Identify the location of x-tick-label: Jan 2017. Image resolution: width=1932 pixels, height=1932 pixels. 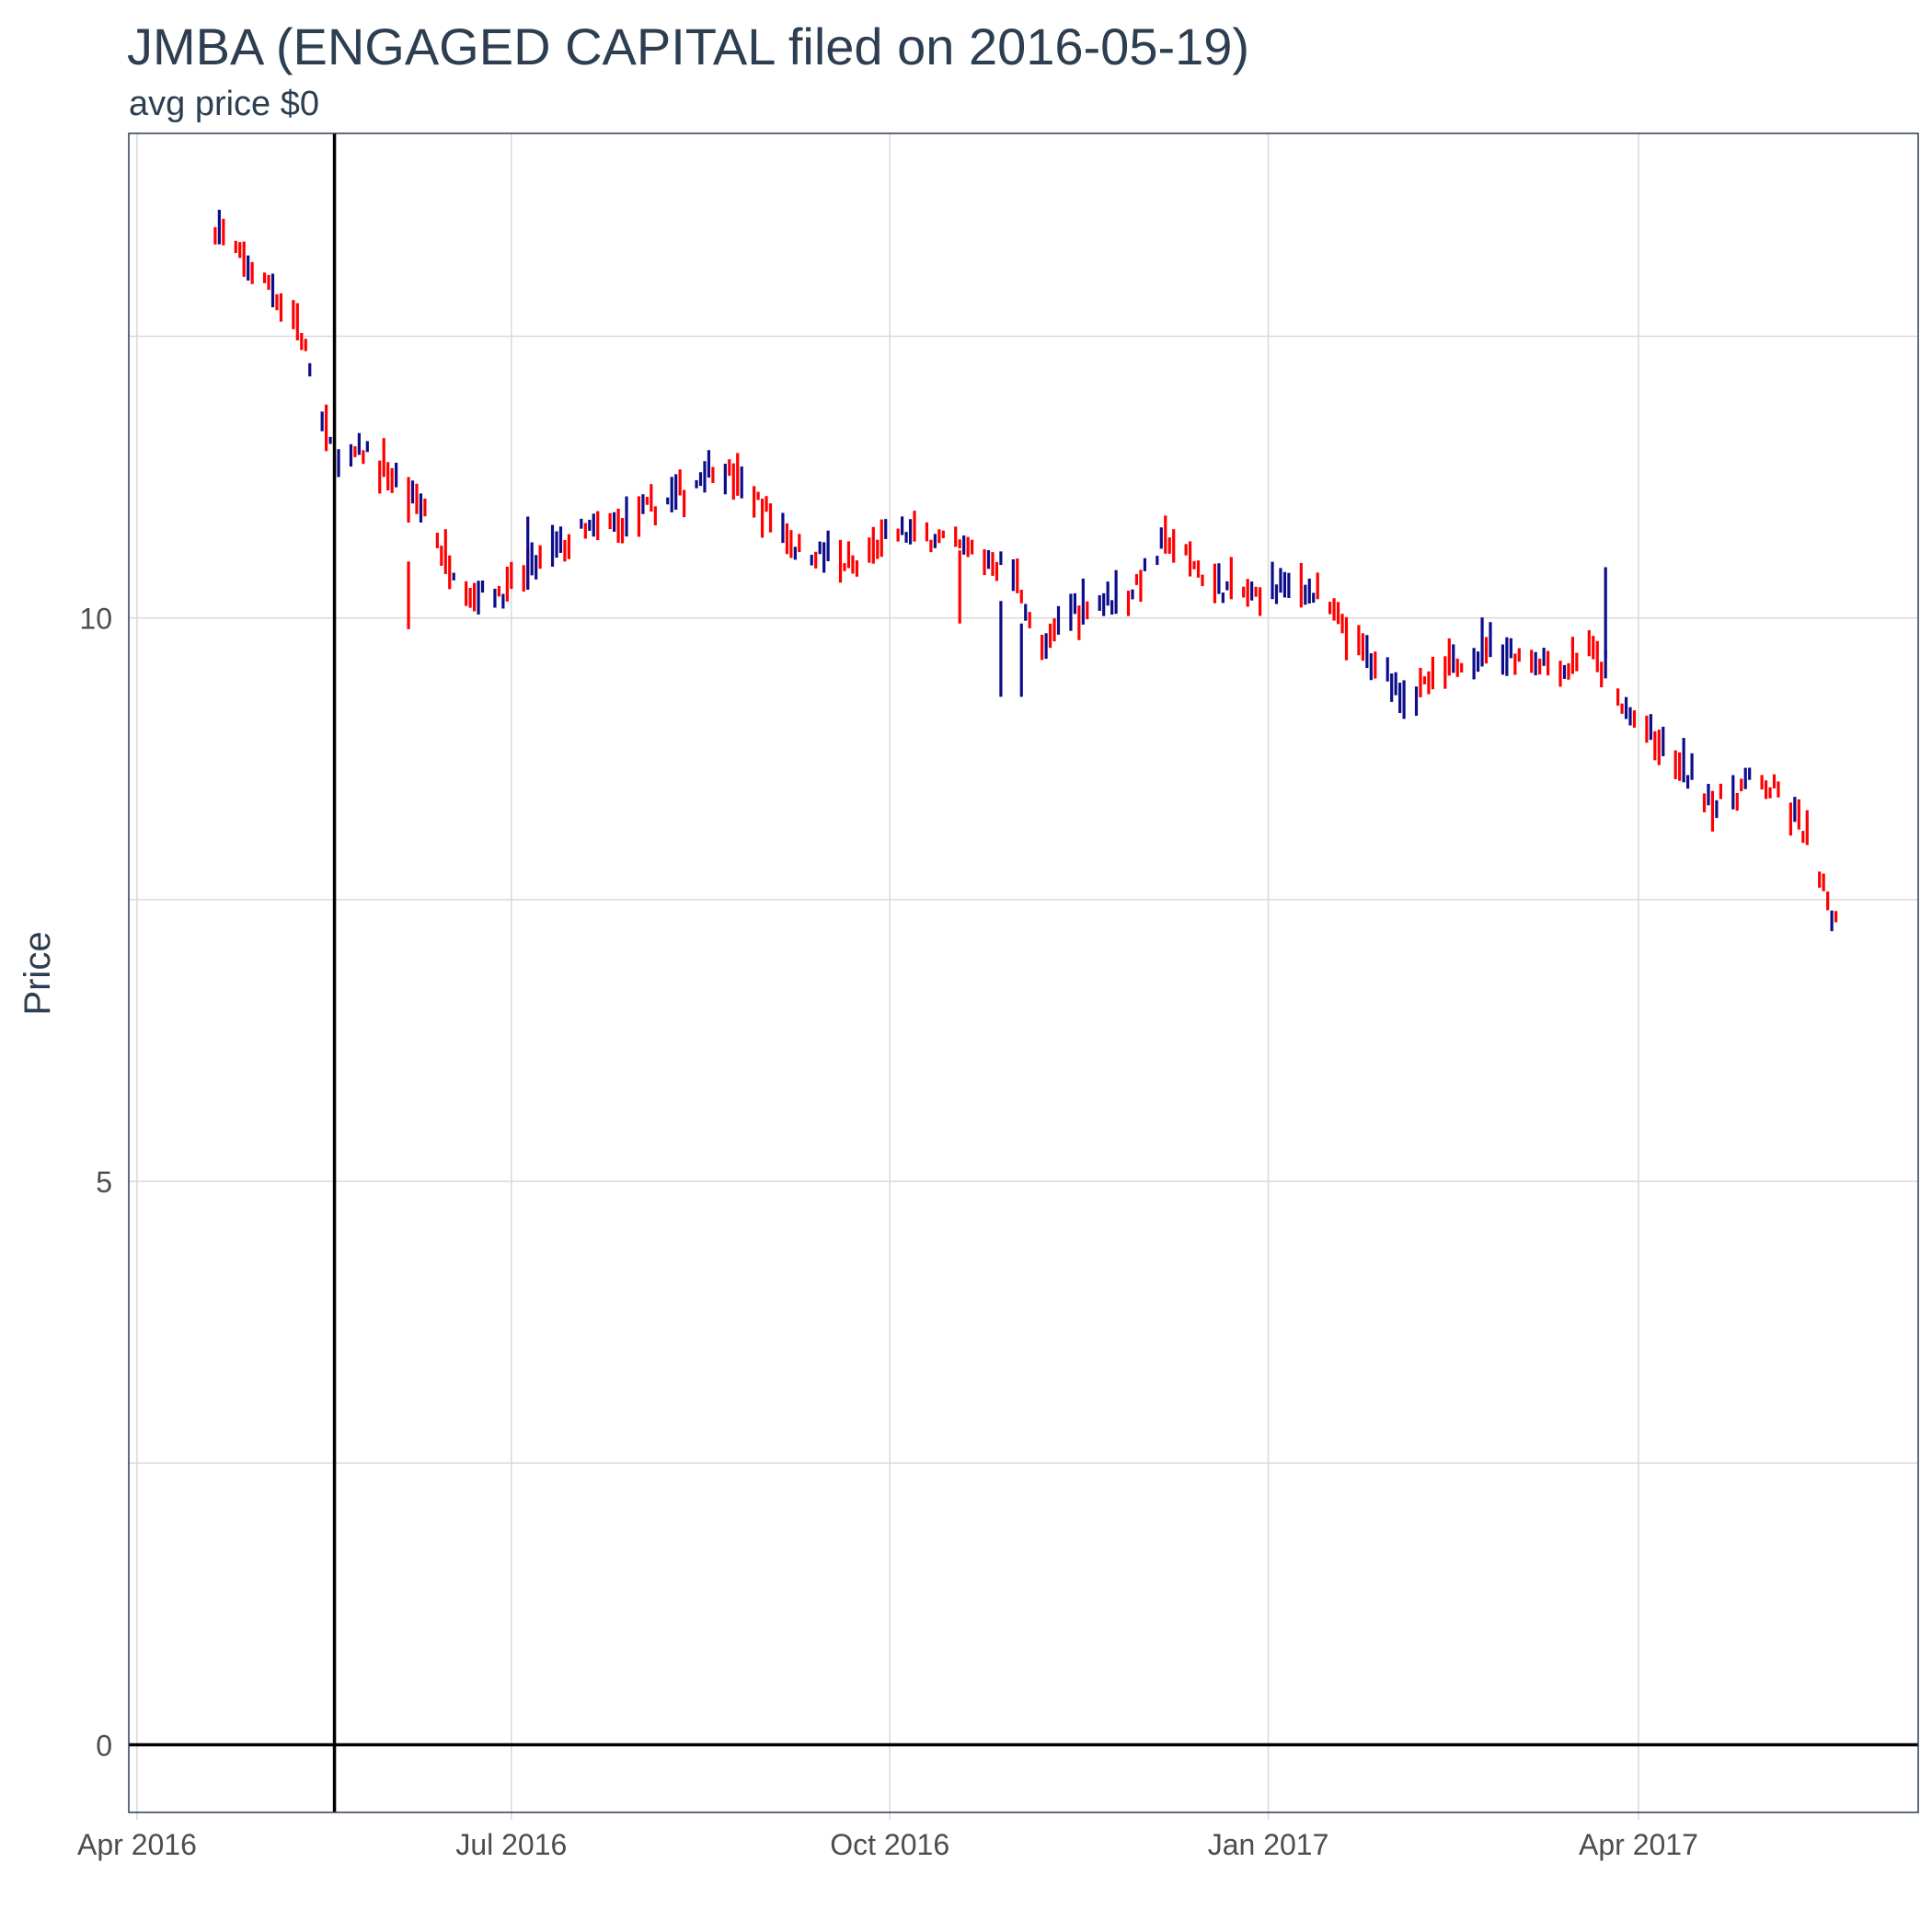
(1268, 1844).